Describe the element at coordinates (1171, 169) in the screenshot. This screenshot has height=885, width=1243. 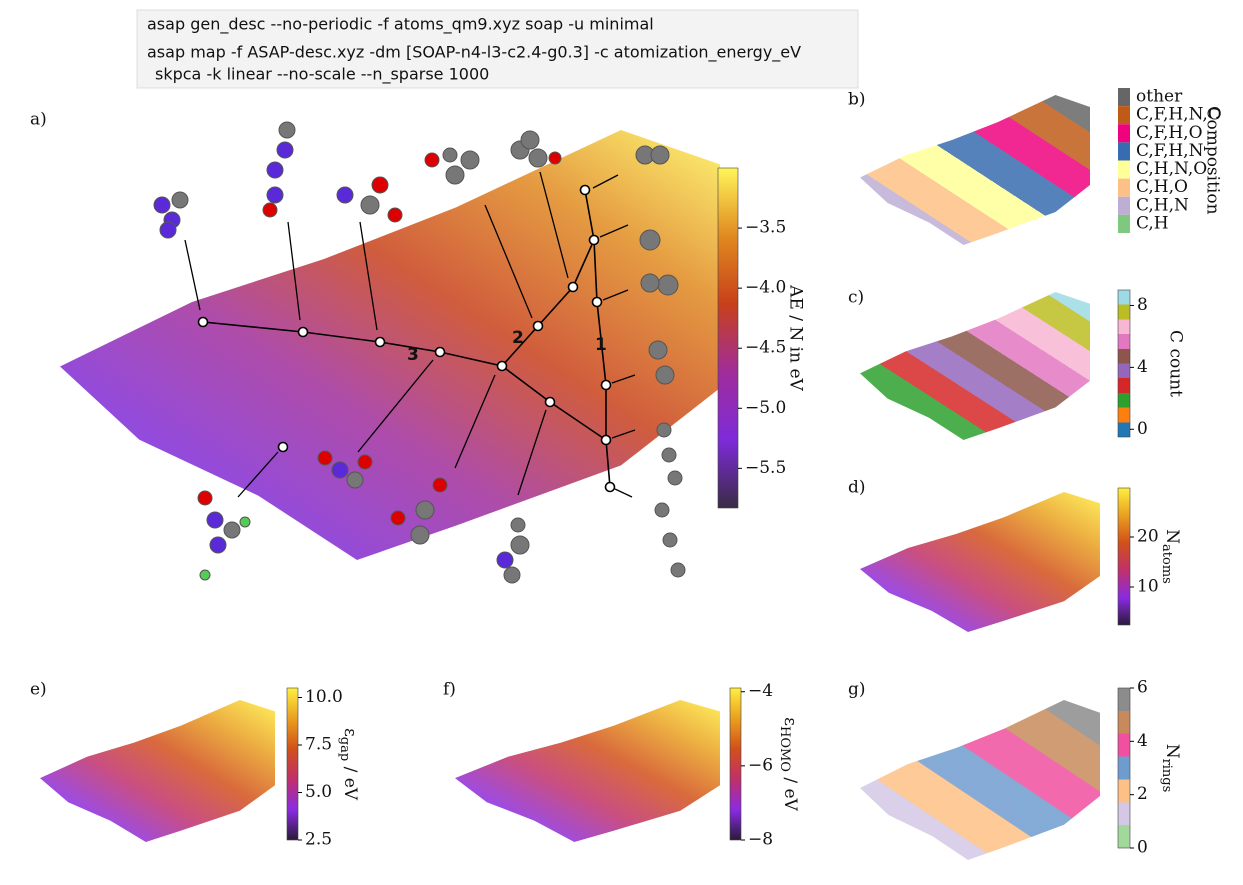
I see `legend-label: C,H,N,O` at that location.